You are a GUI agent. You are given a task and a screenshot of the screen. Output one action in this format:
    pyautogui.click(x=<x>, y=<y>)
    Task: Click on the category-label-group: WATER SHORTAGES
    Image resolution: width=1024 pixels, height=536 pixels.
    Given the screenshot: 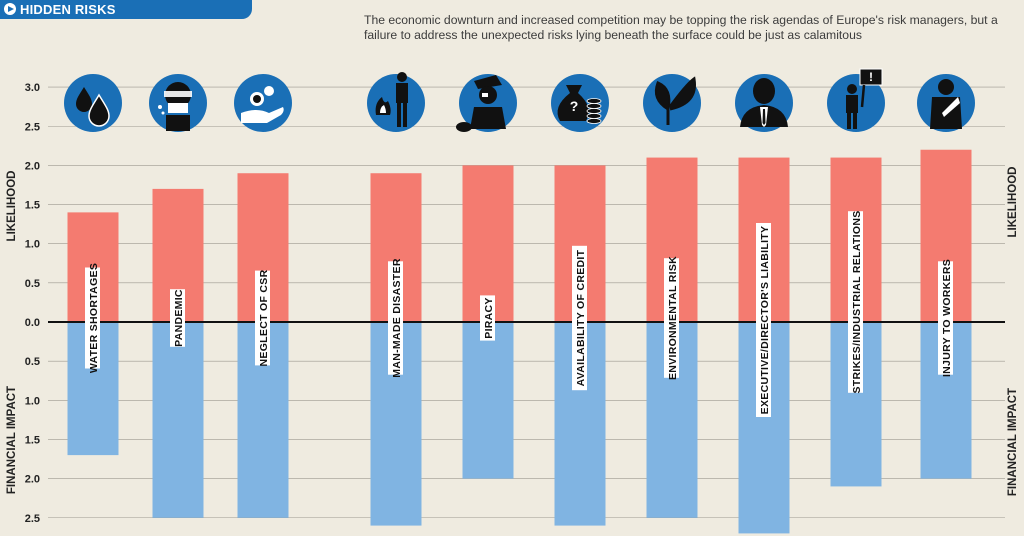 What is the action you would take?
    pyautogui.click(x=92, y=318)
    